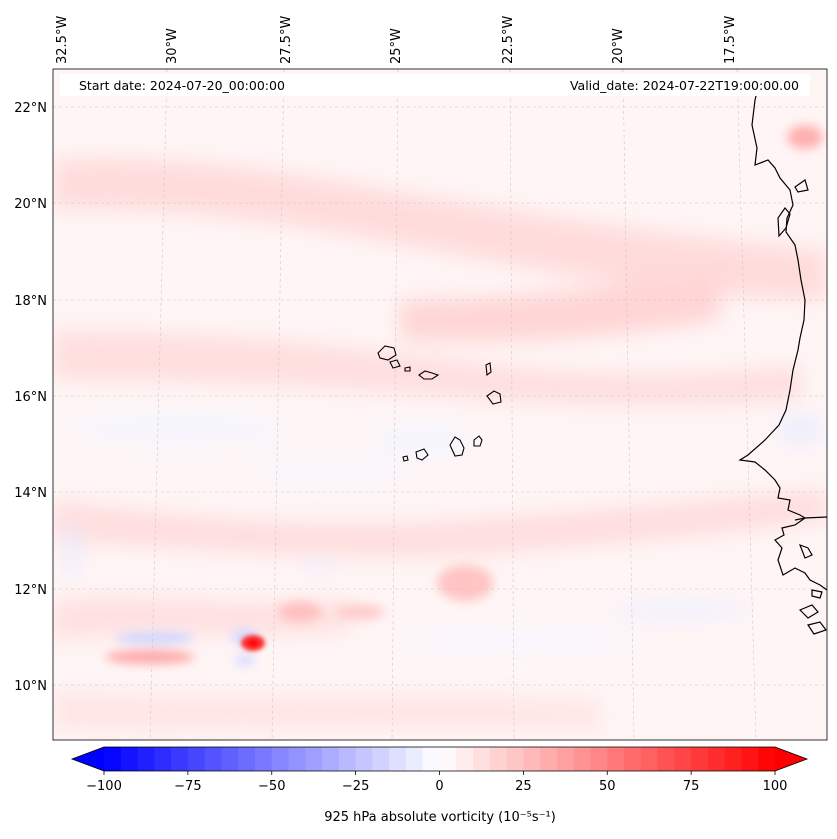  I want to click on lon-label-22-5w: 22.5°W, so click(508, 40).